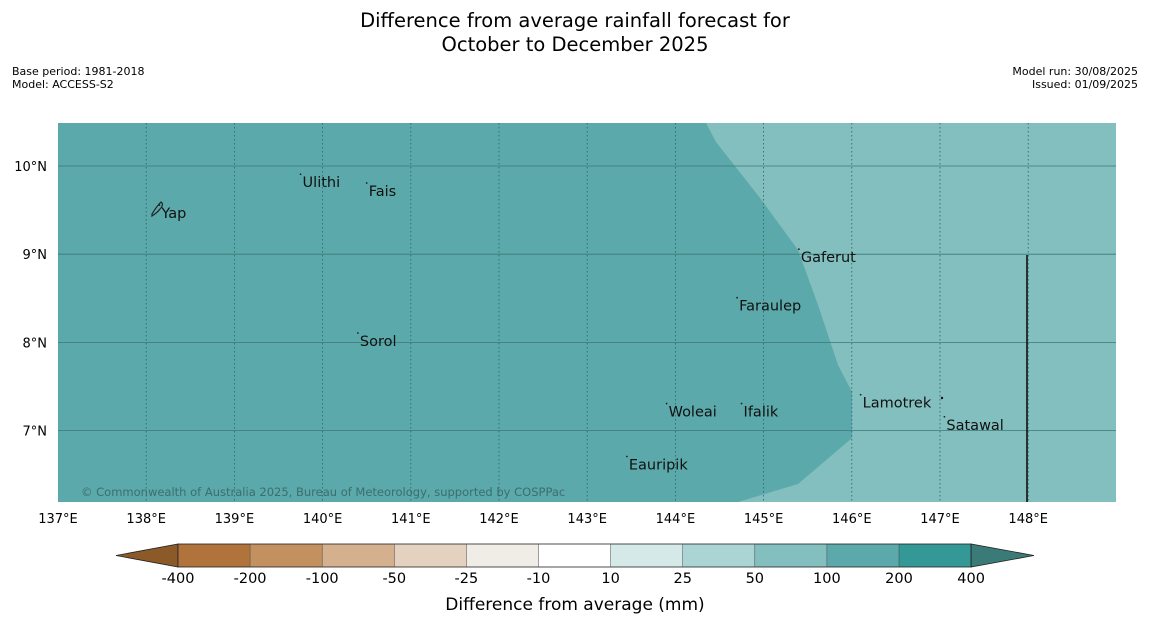 Image resolution: width=1150 pixels, height=644 pixels. Describe the element at coordinates (30, 300) in the screenshot. I see `latitude-labels: 10°N 9°N 8°N 7°N` at that location.